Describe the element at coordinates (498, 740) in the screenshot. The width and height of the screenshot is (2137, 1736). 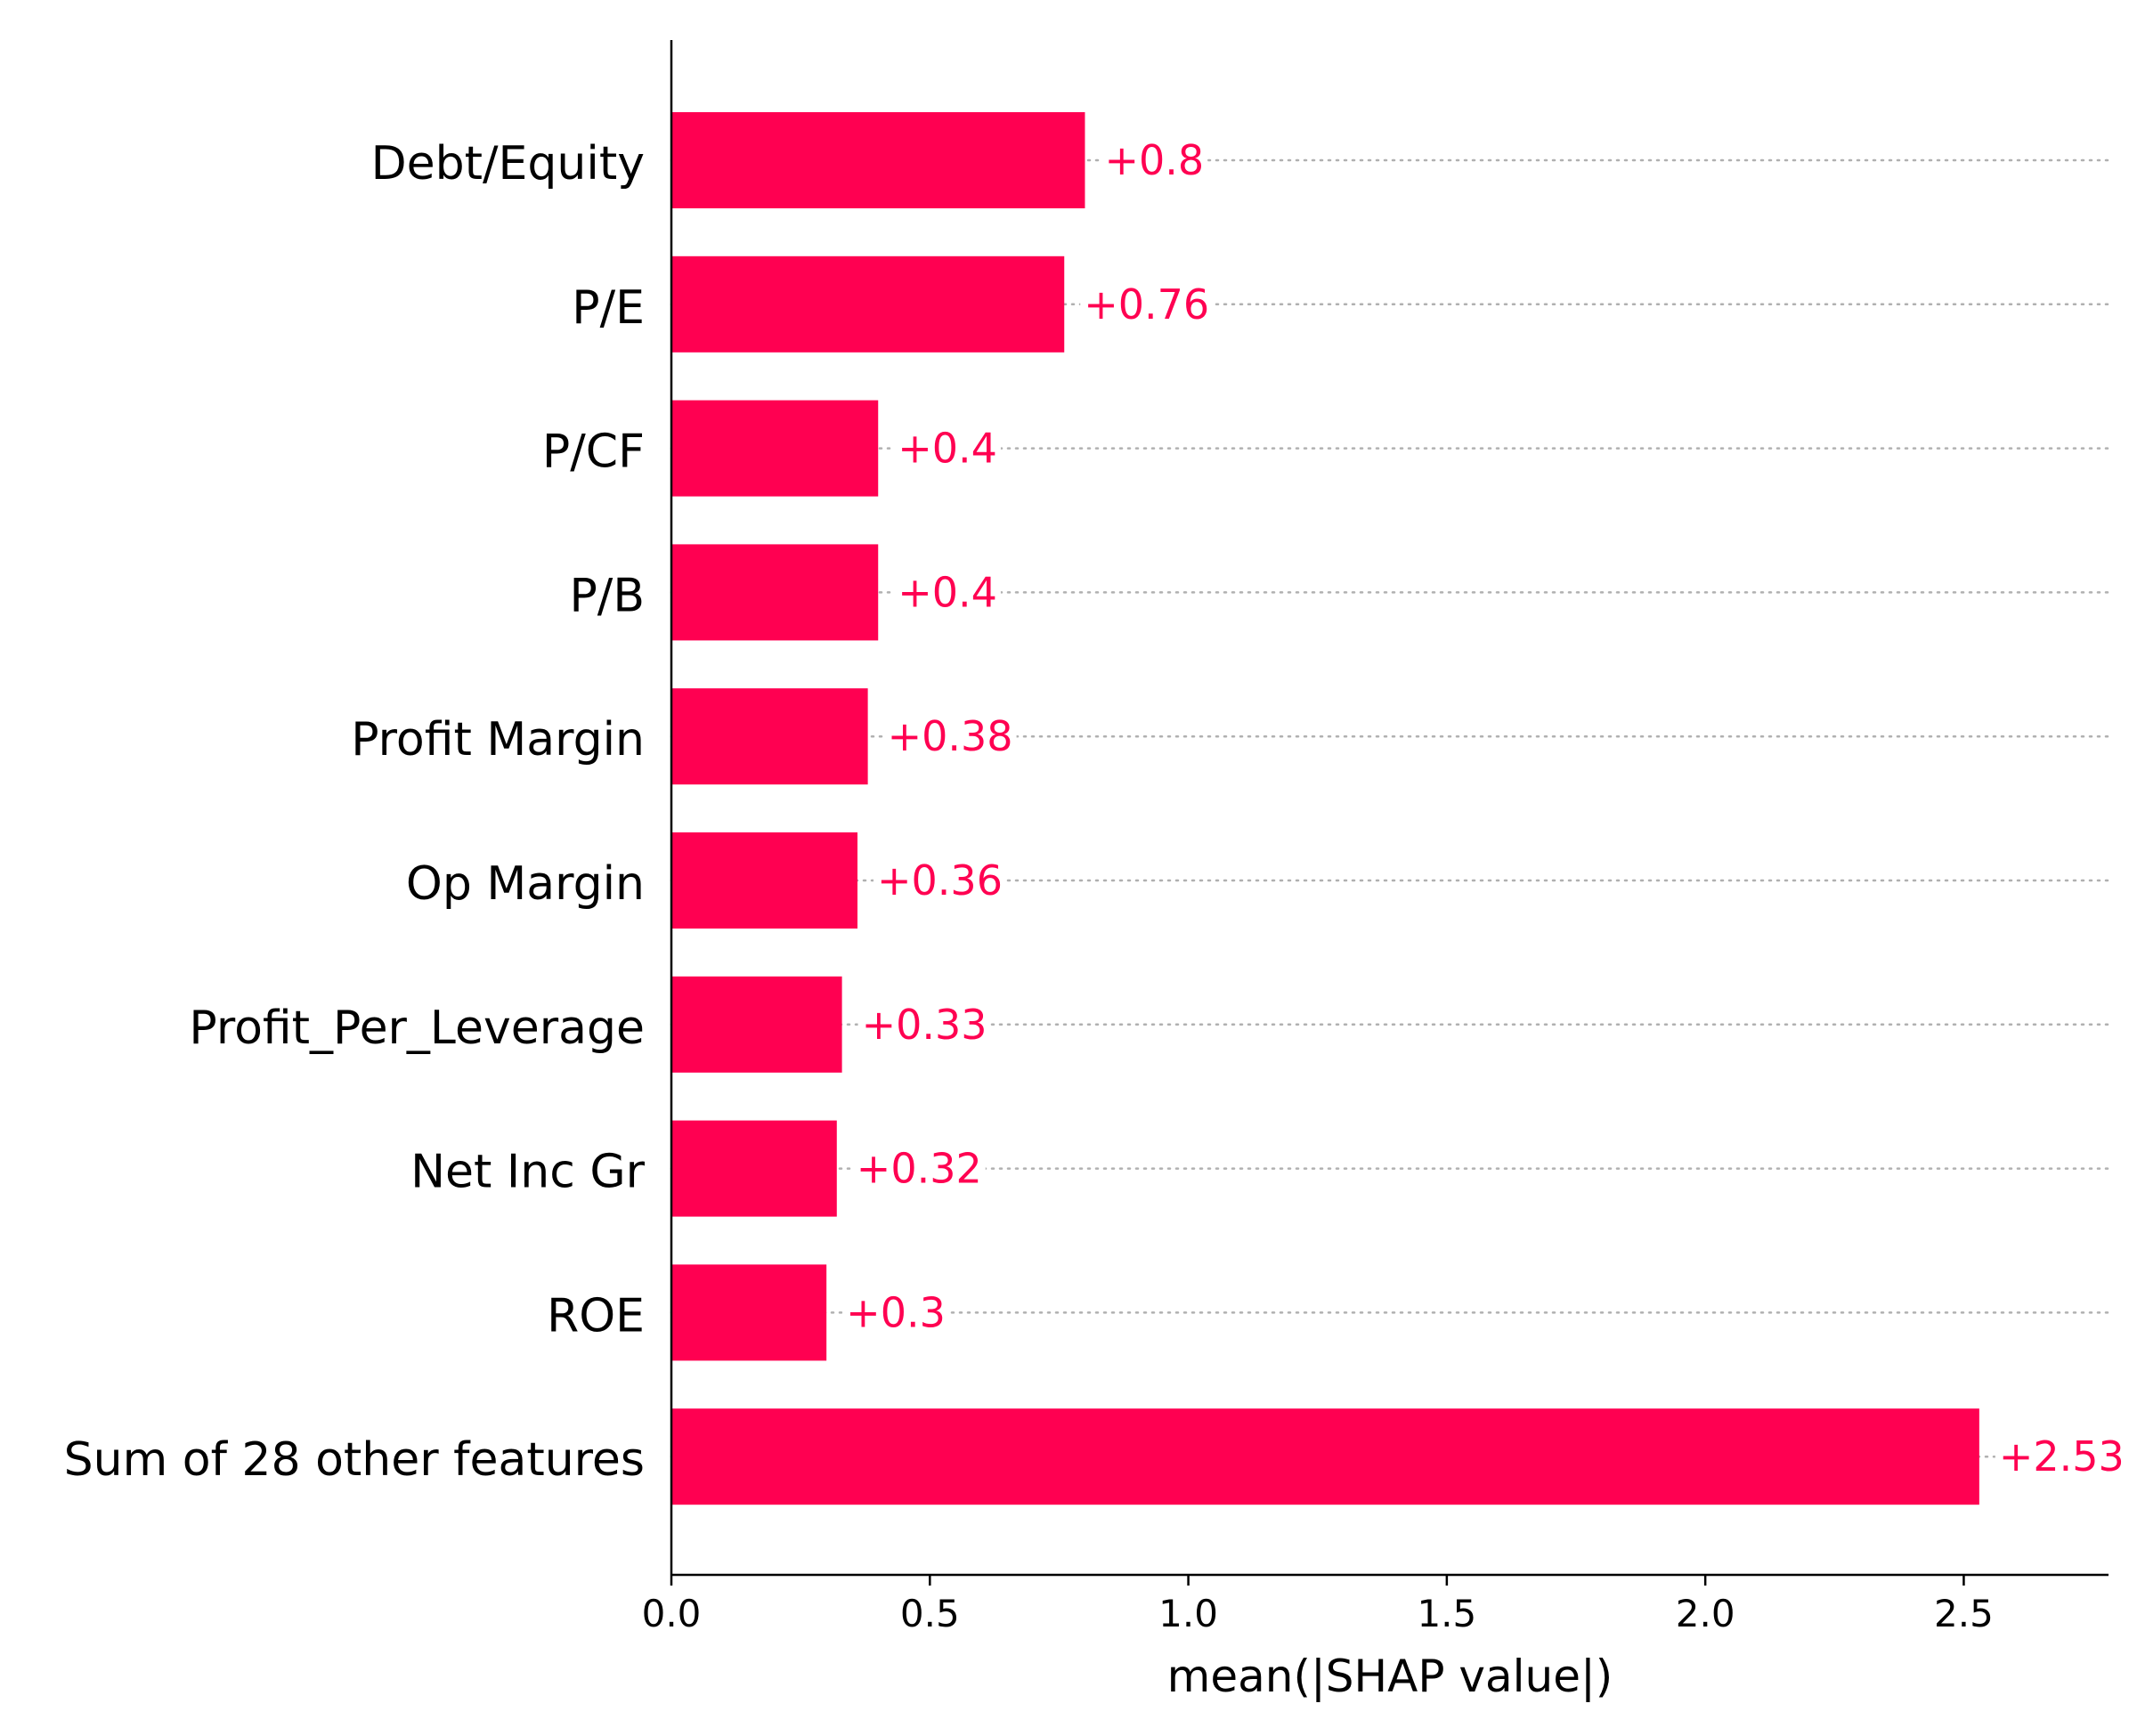
I see `feature-label: Profit Margin` at that location.